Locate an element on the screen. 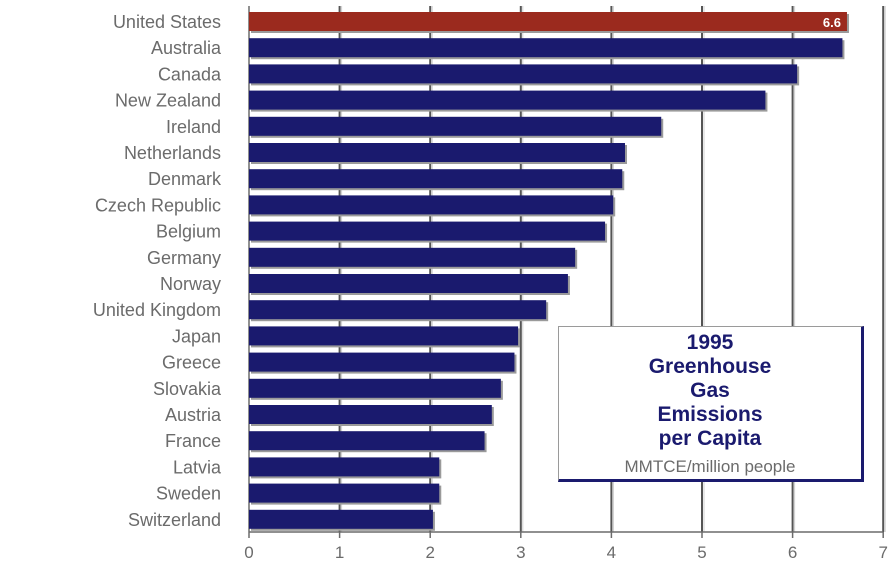 This screenshot has height=564, width=891. x-tick-label: 0 is located at coordinates (248, 552).